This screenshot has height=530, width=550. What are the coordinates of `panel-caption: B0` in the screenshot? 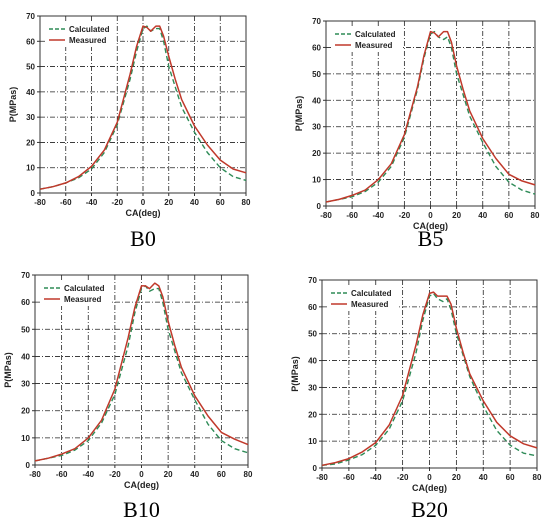 It's located at (143, 238).